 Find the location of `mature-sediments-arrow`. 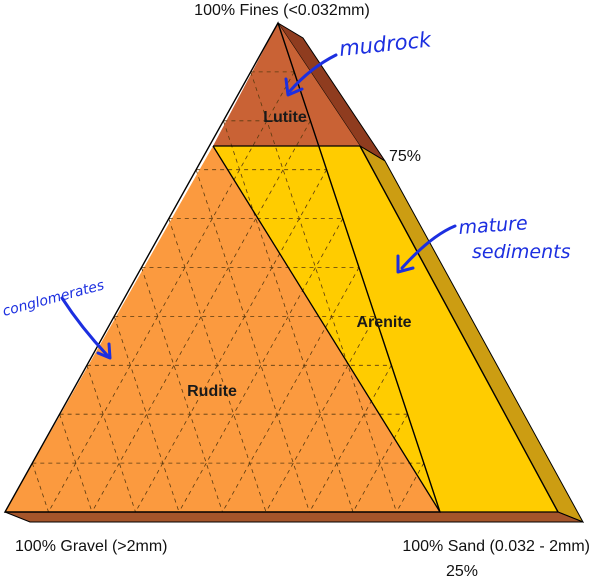

mature-sediments-arrow is located at coordinates (426, 249).